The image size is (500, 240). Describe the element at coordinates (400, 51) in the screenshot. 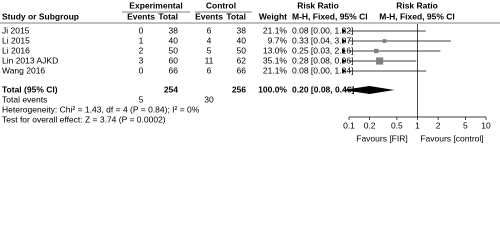

I see `plot-area` at that location.